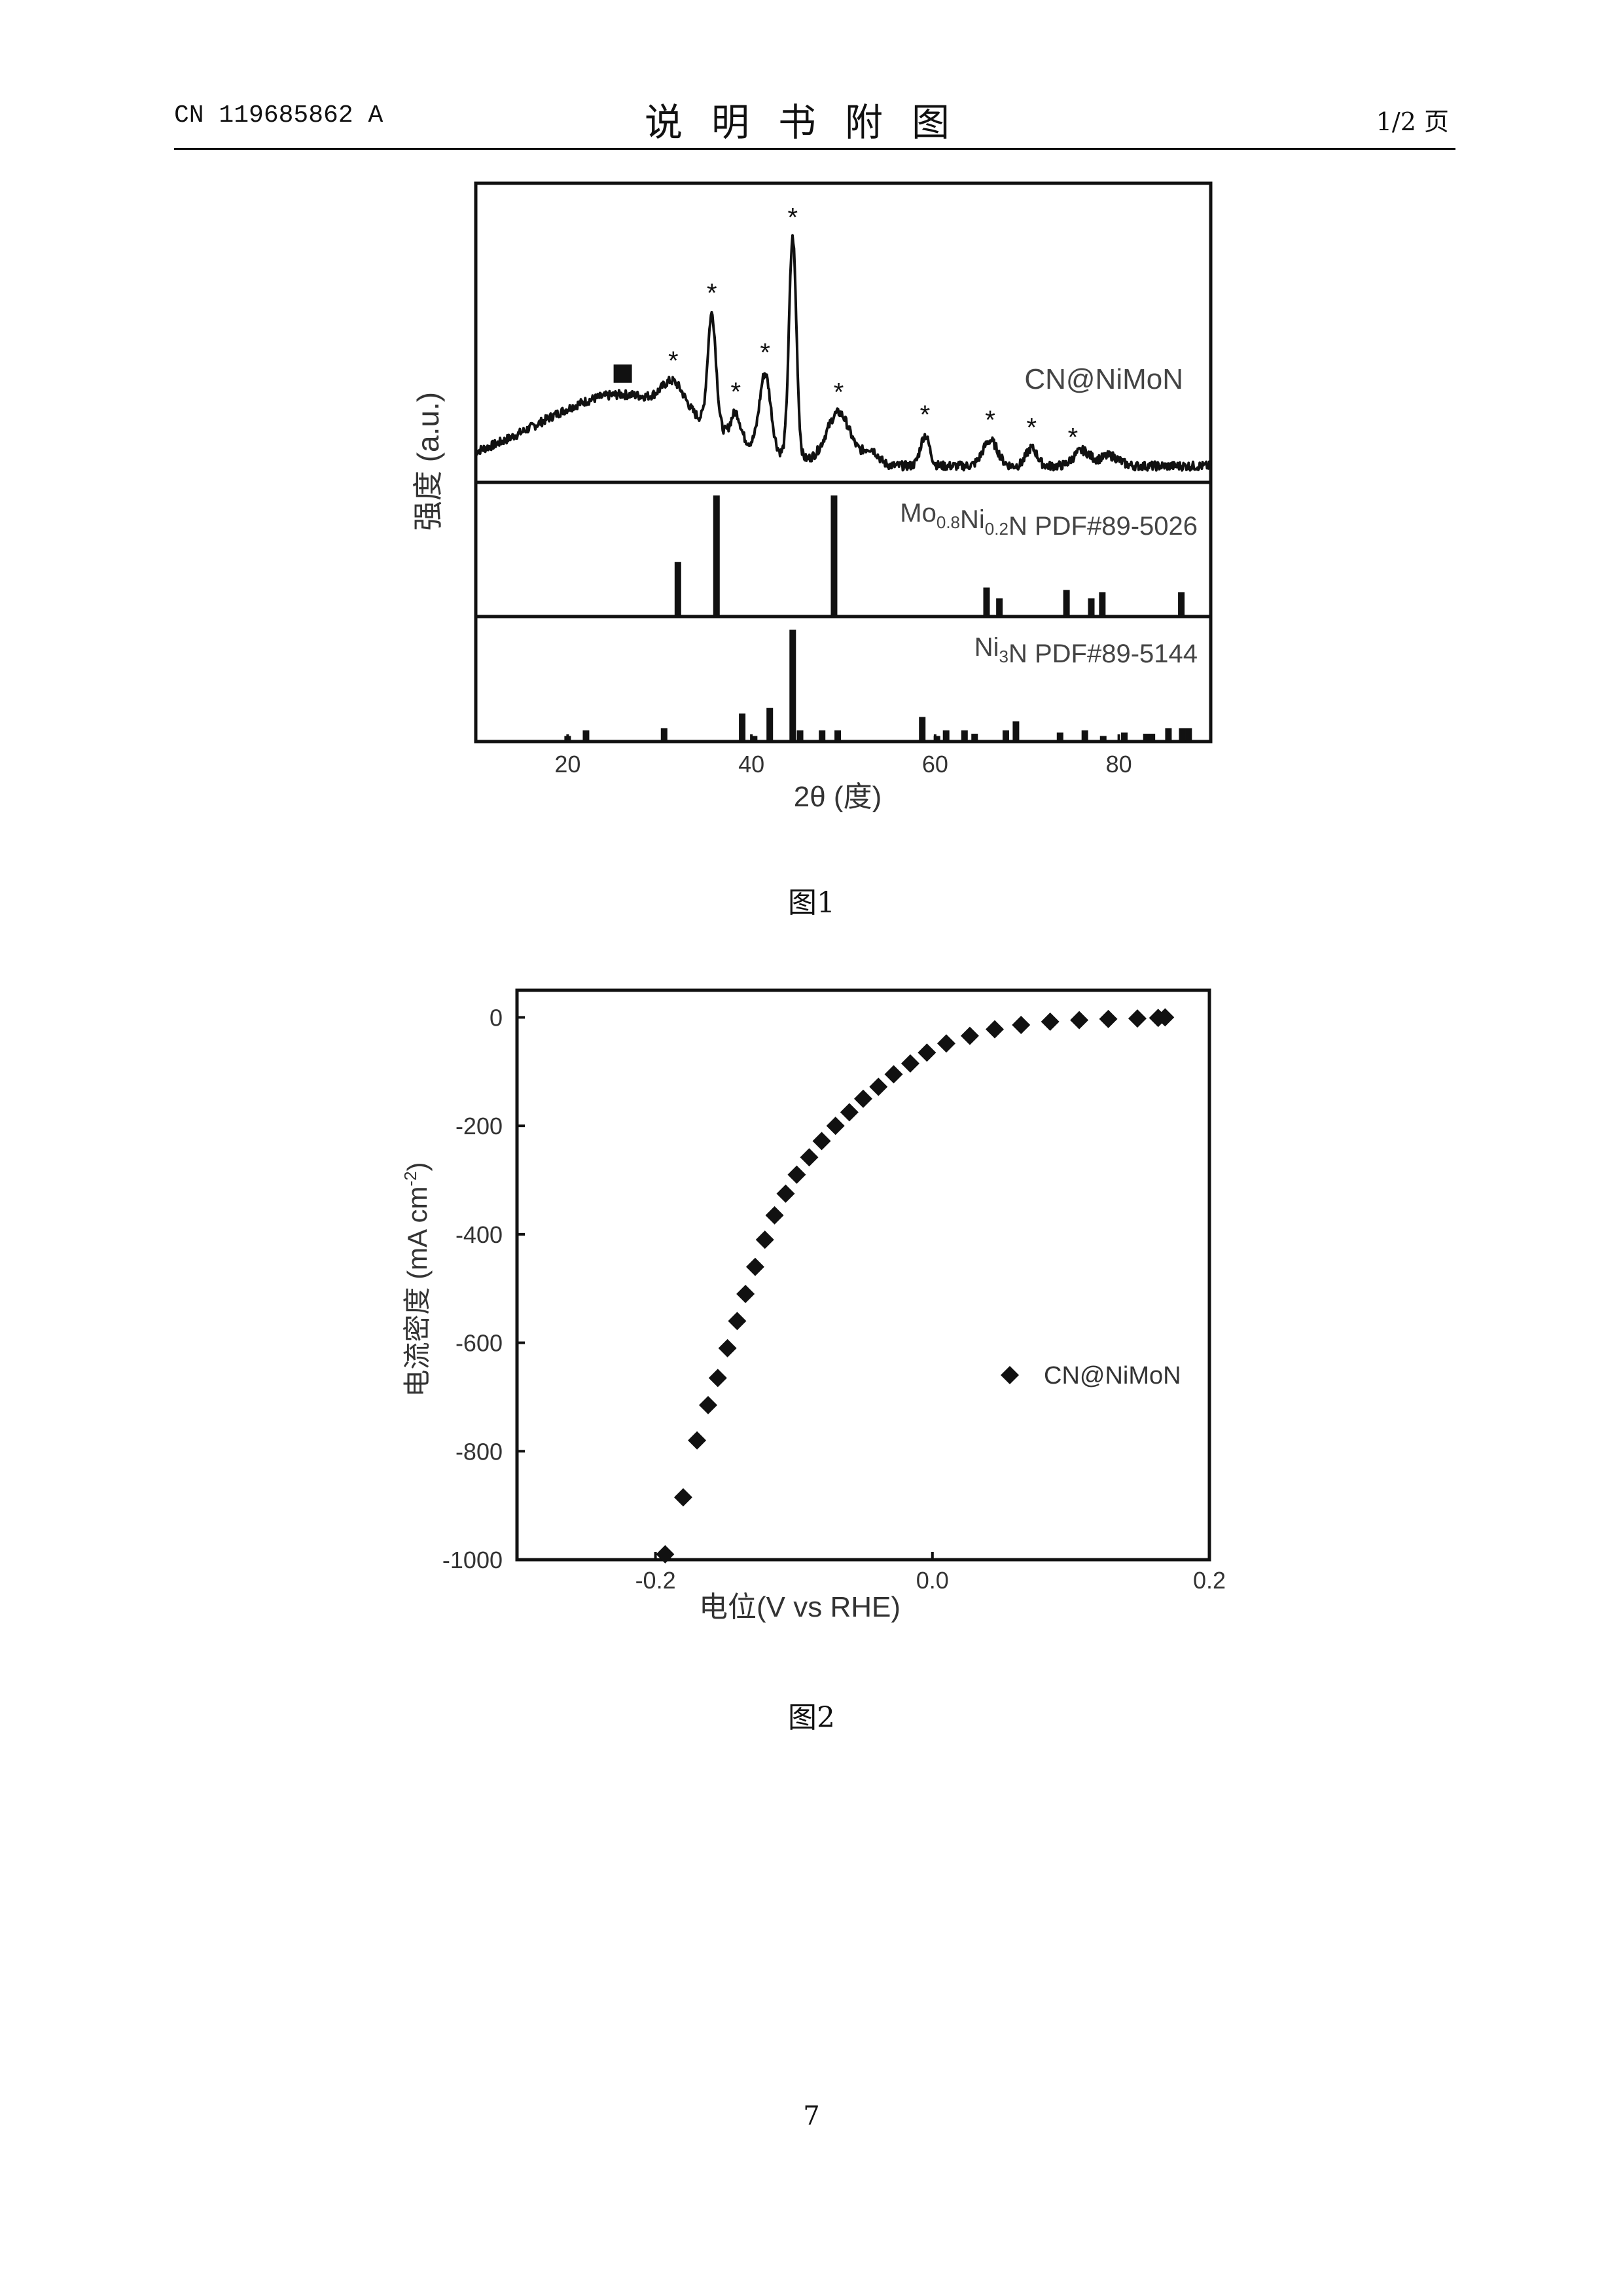  Describe the element at coordinates (1209, 1581) in the screenshot. I see `fig2-xtick-label-3: 0.2` at that location.